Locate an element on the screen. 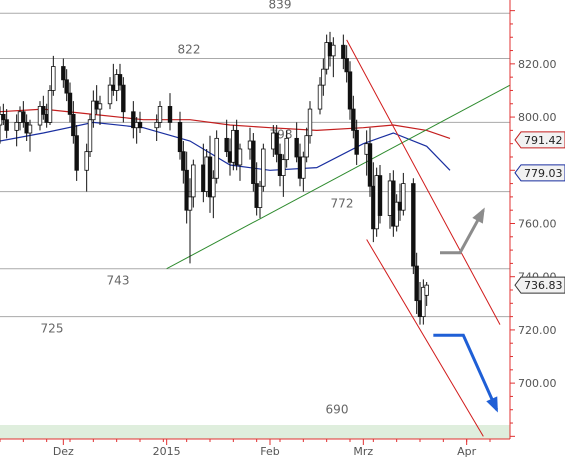  moving-averages is located at coordinates (225, 139).